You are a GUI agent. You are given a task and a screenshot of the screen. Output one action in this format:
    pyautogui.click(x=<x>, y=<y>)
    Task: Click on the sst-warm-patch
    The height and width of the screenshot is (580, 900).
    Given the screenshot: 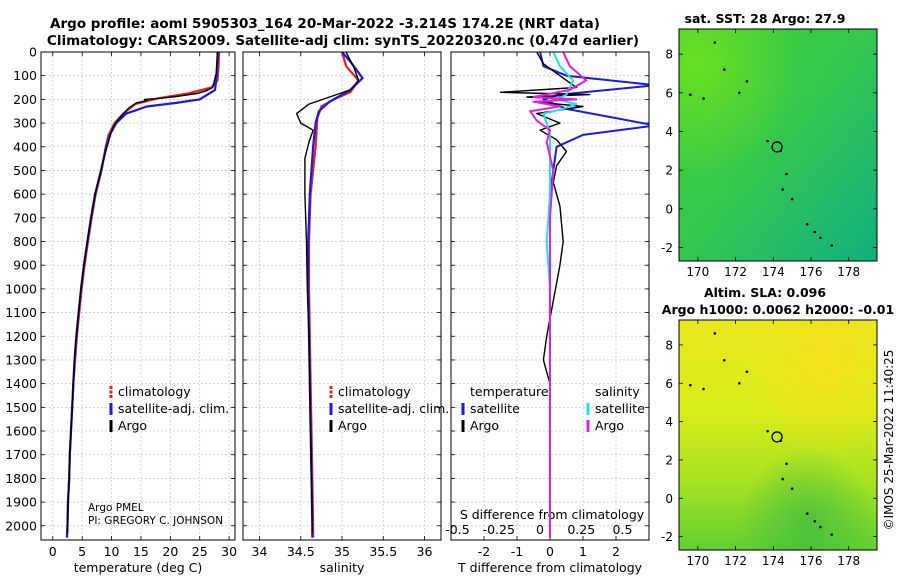 What is the action you would take?
    pyautogui.click(x=778, y=145)
    